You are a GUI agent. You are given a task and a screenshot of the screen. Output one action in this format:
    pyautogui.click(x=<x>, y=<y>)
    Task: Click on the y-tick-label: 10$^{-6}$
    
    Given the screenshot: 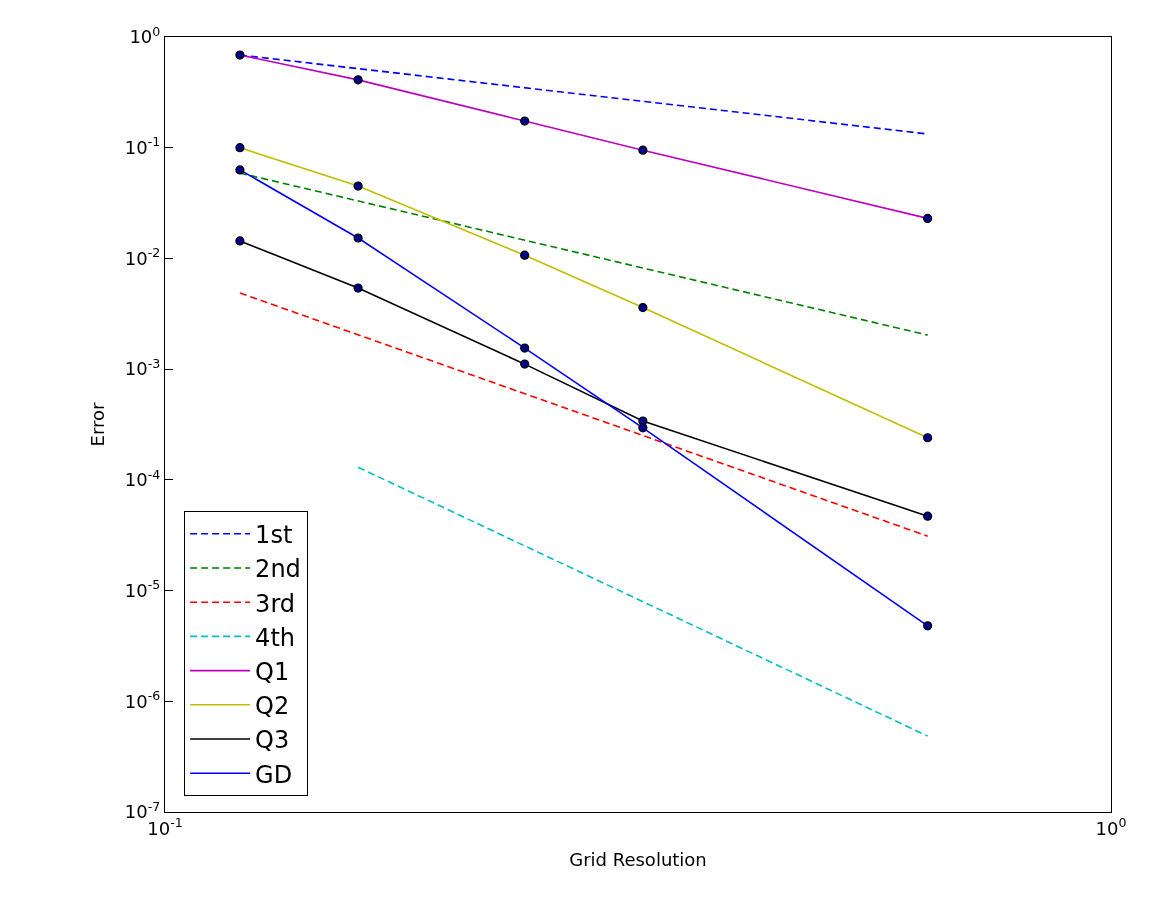 What is the action you would take?
    pyautogui.click(x=142, y=700)
    